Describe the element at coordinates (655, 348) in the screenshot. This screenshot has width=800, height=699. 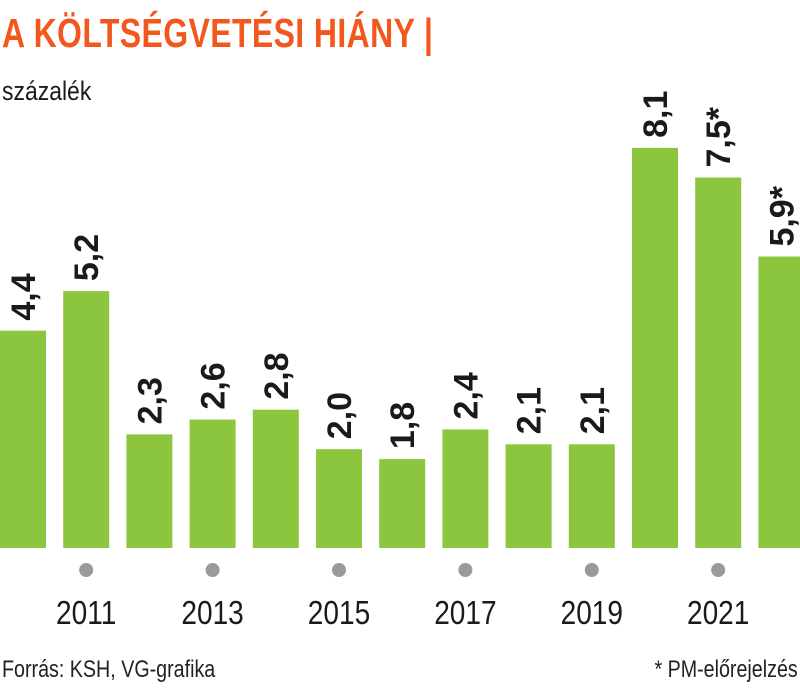
I see `bar-2020` at that location.